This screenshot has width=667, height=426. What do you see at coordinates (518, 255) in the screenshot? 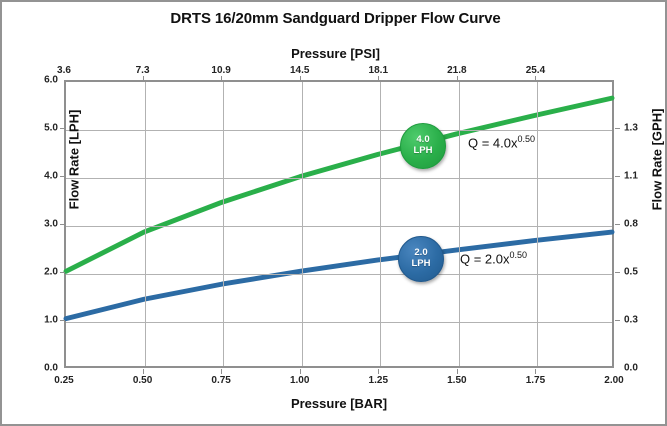
I see `equation-exponent-2lph: 0.50` at bounding box center [518, 255].